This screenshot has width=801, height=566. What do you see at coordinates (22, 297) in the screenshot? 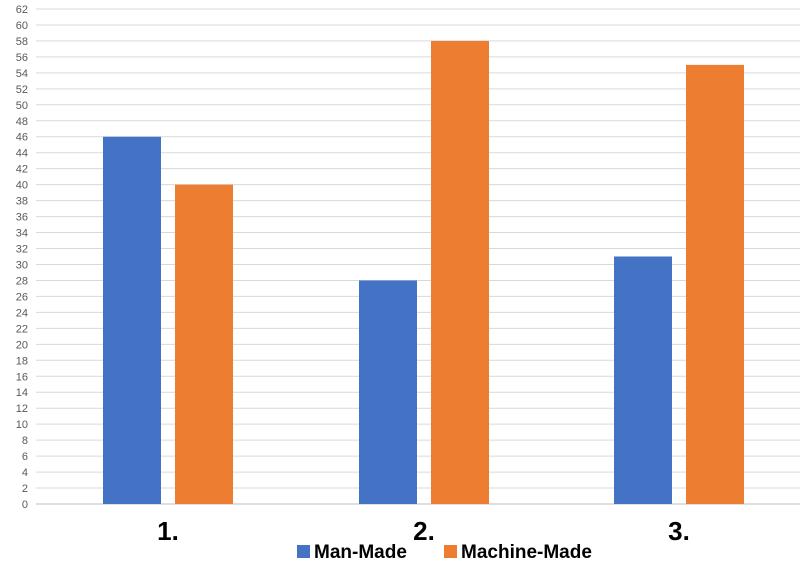
I see `y-tick-label: 26` at bounding box center [22, 297].